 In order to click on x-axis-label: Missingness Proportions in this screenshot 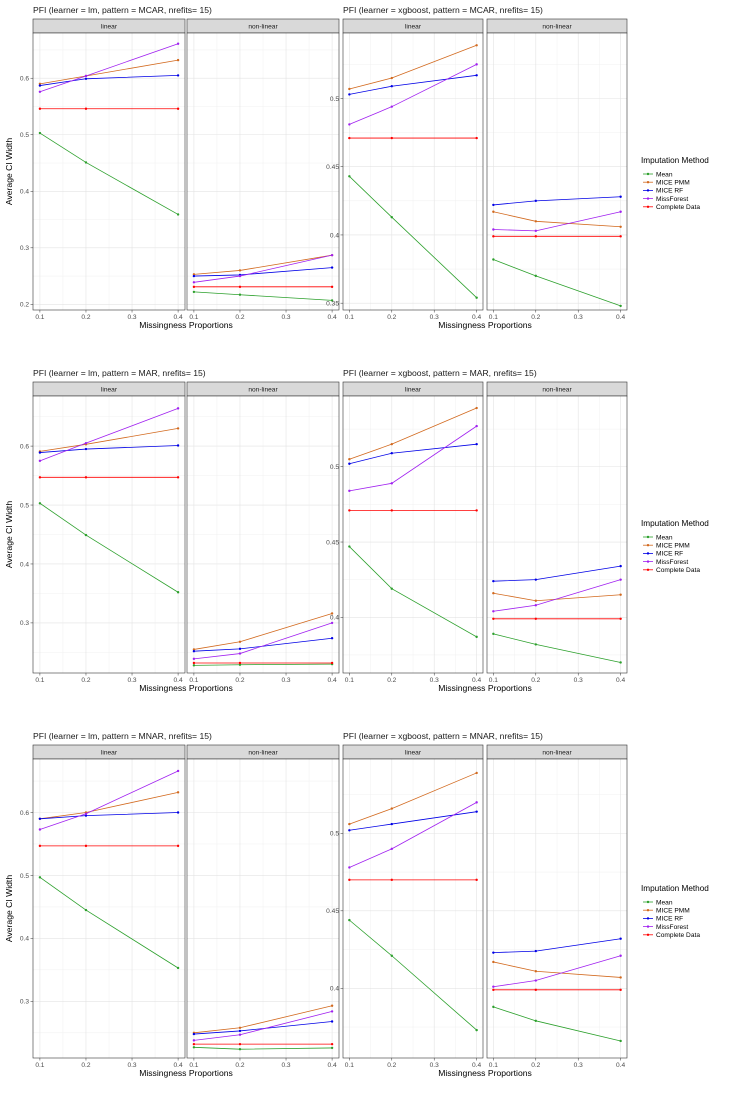, I will do `click(186, 325)`.